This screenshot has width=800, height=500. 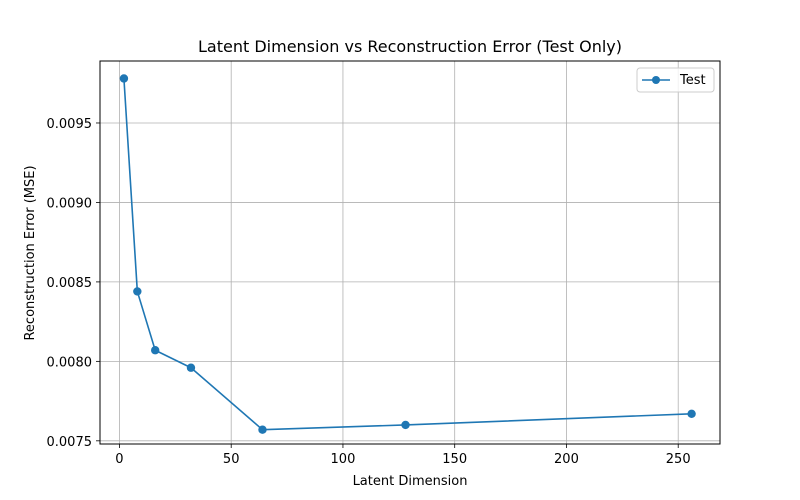 What do you see at coordinates (343, 459) in the screenshot?
I see `x-tick-label: 100` at bounding box center [343, 459].